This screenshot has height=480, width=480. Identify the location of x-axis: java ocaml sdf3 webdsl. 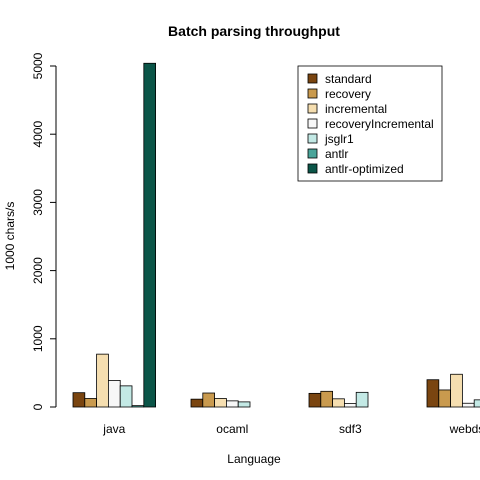
(291, 429).